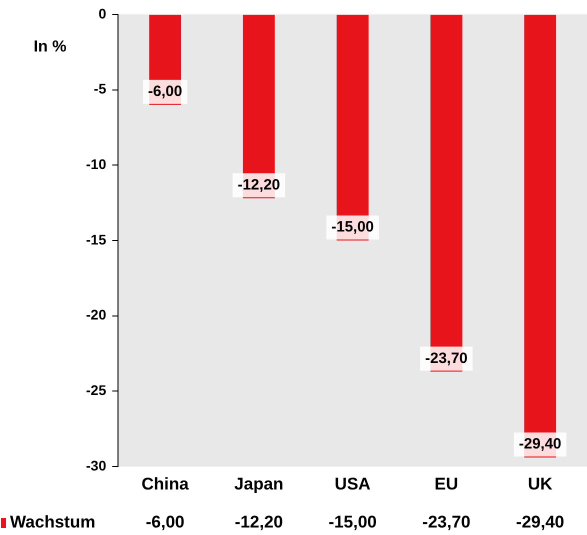 The width and height of the screenshot is (587, 535). What do you see at coordinates (446, 484) in the screenshot?
I see `x-tick-label: EU` at bounding box center [446, 484].